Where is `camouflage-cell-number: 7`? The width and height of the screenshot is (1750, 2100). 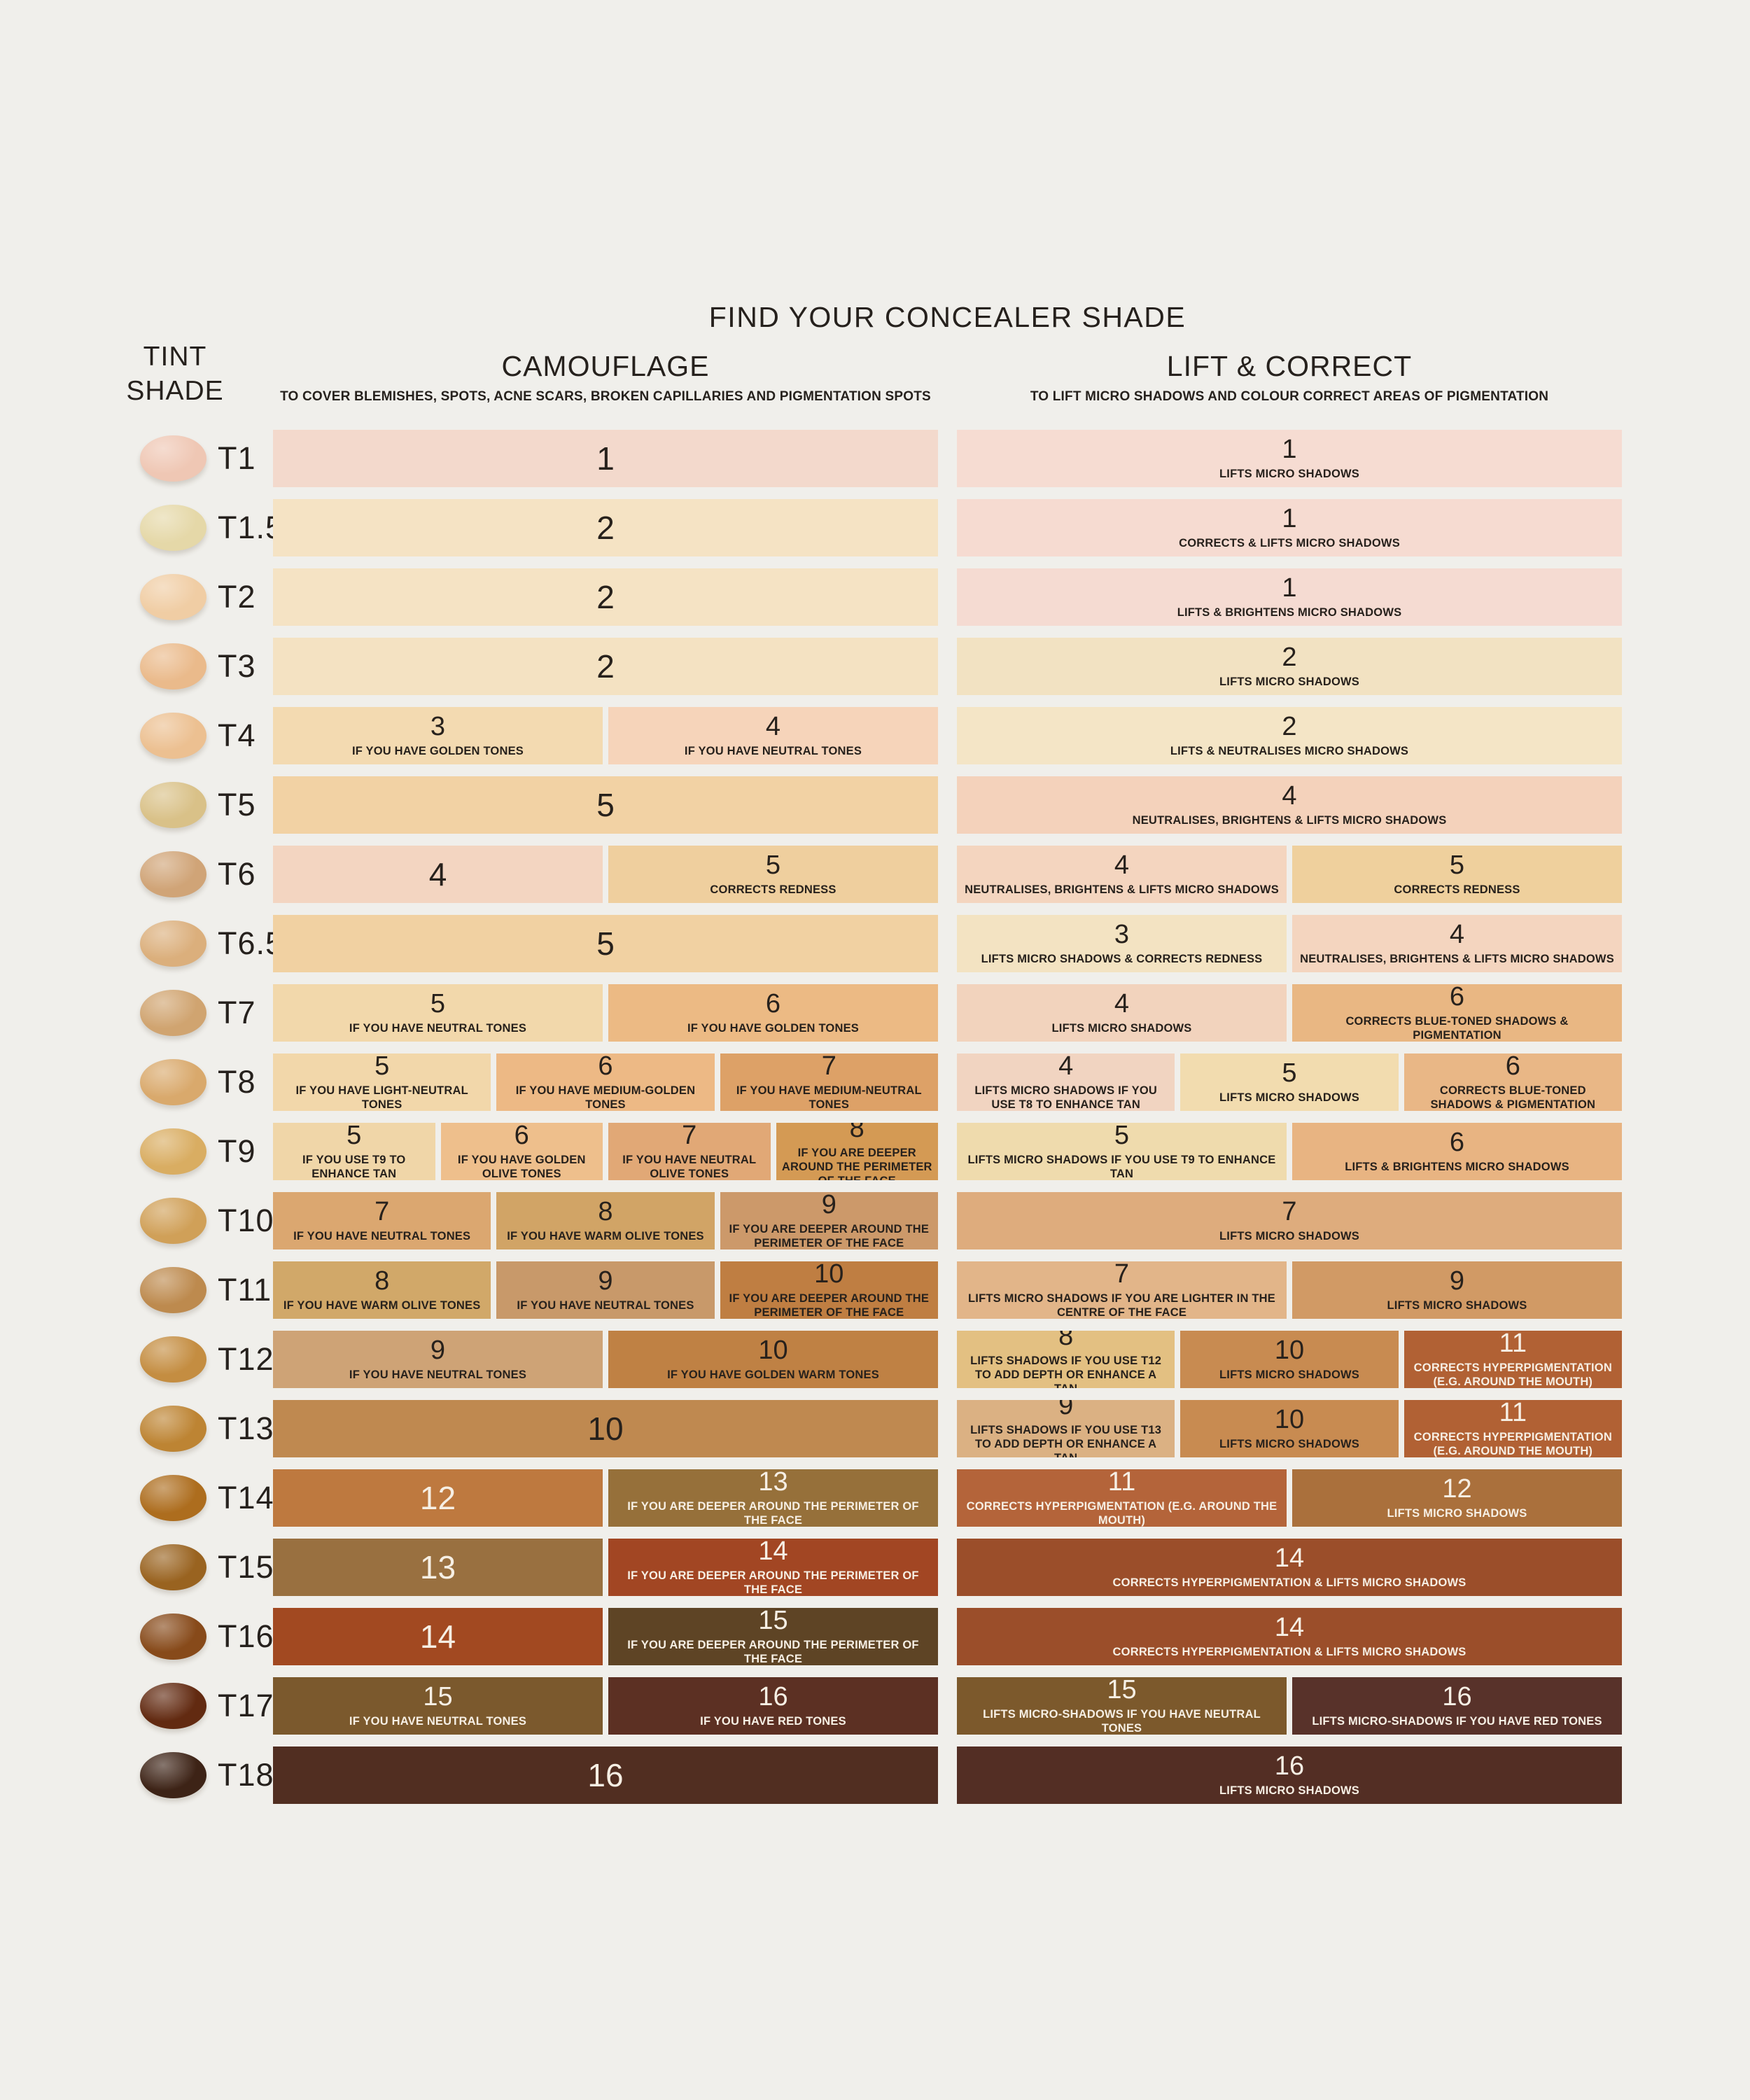 camouflage-cell-number: 7 is located at coordinates (382, 1211).